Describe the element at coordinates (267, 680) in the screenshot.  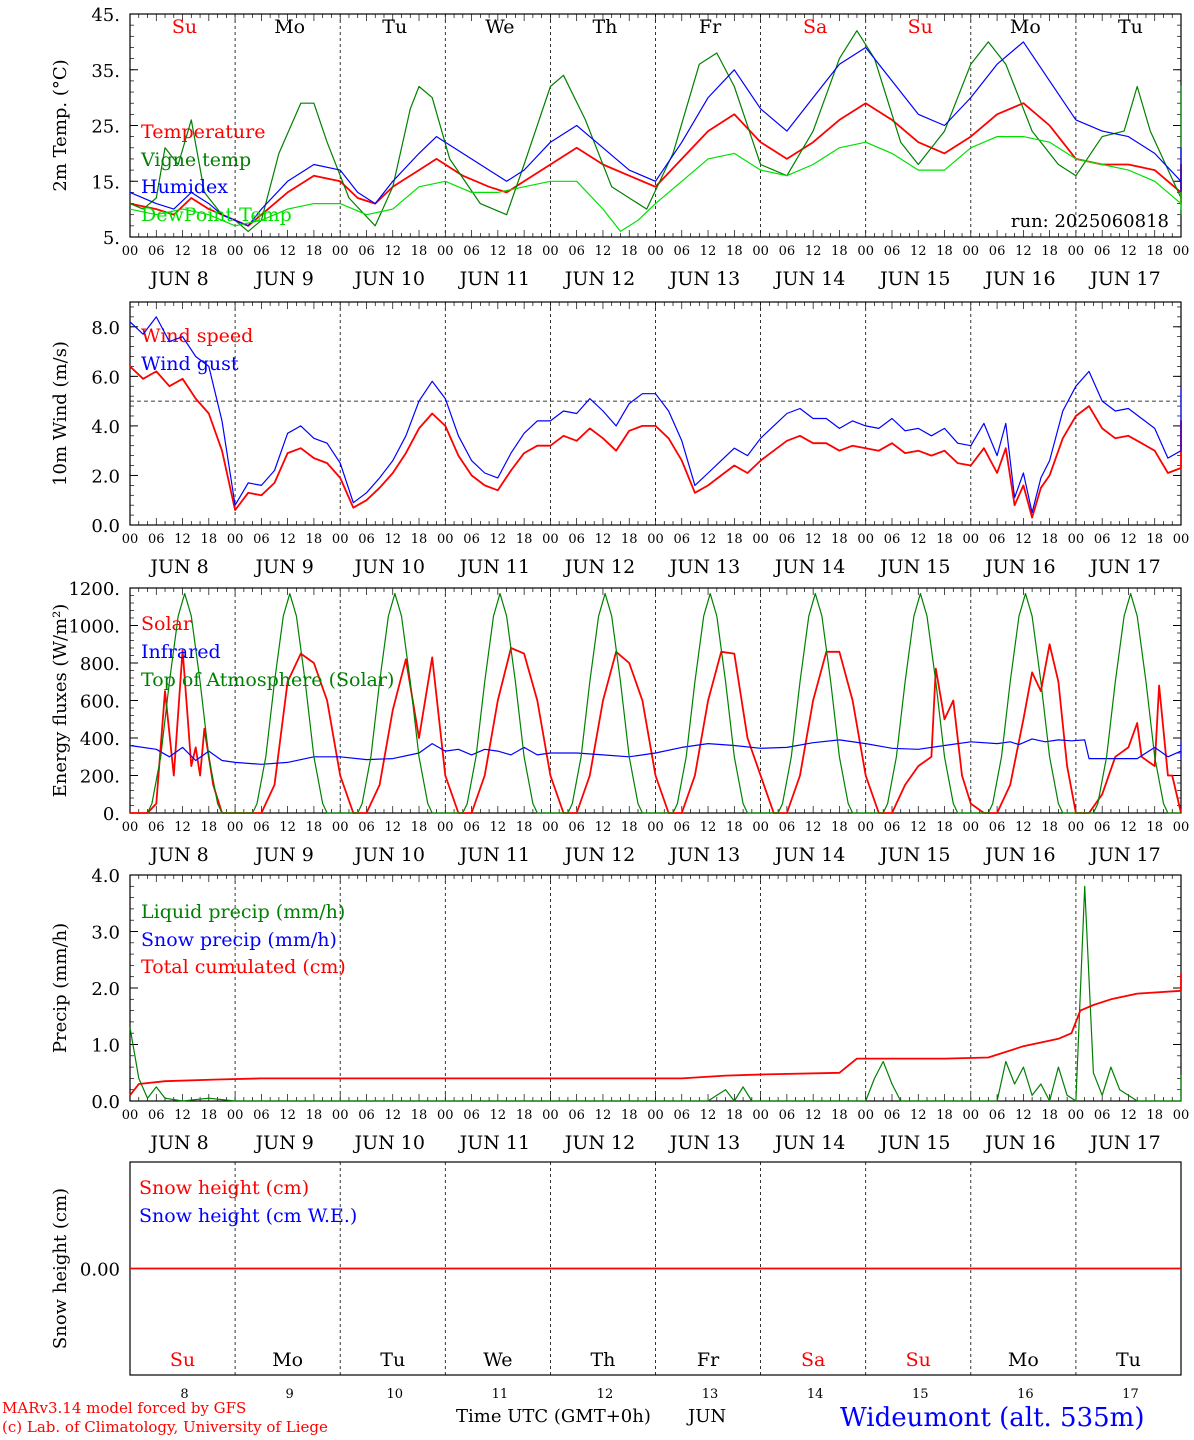
I see `legend-entry: Top of Atmosphere (Solar)` at that location.